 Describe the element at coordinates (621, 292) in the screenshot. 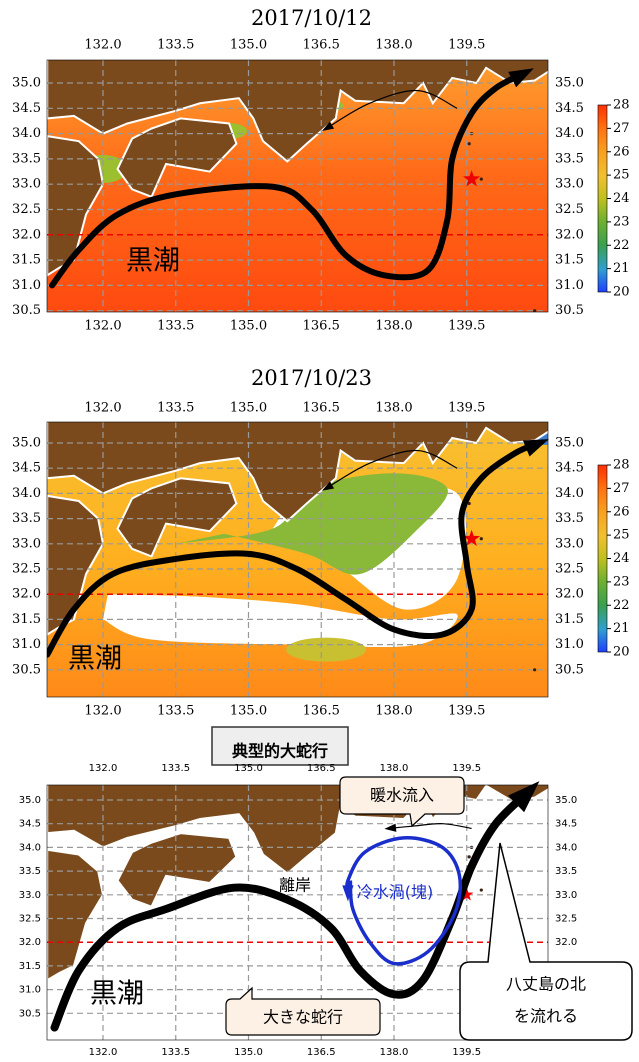

I see `colorbar-tick-label: 20` at that location.